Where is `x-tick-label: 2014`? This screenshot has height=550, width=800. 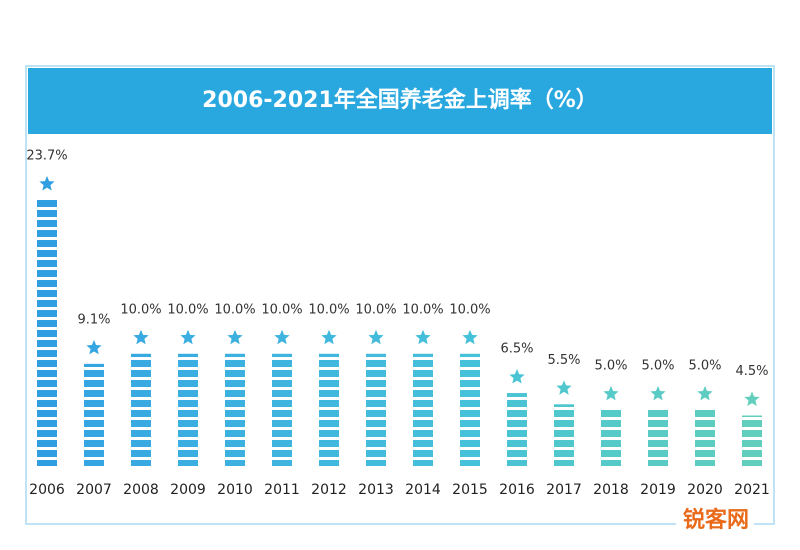 x-tick-label: 2014 is located at coordinates (423, 490).